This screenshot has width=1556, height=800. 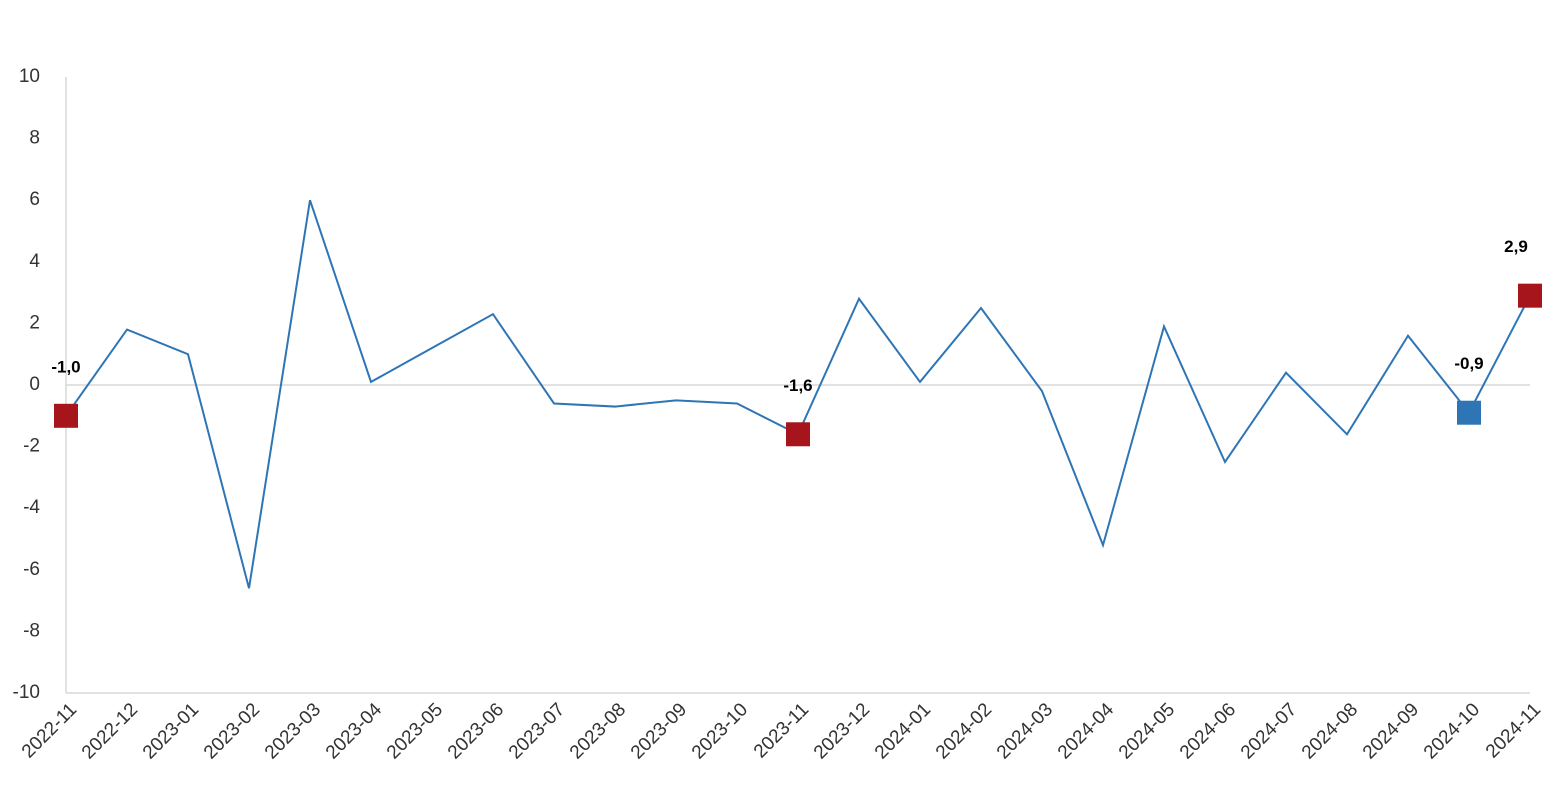 I want to click on x-tick-label: 2024-10, so click(x=1452, y=731).